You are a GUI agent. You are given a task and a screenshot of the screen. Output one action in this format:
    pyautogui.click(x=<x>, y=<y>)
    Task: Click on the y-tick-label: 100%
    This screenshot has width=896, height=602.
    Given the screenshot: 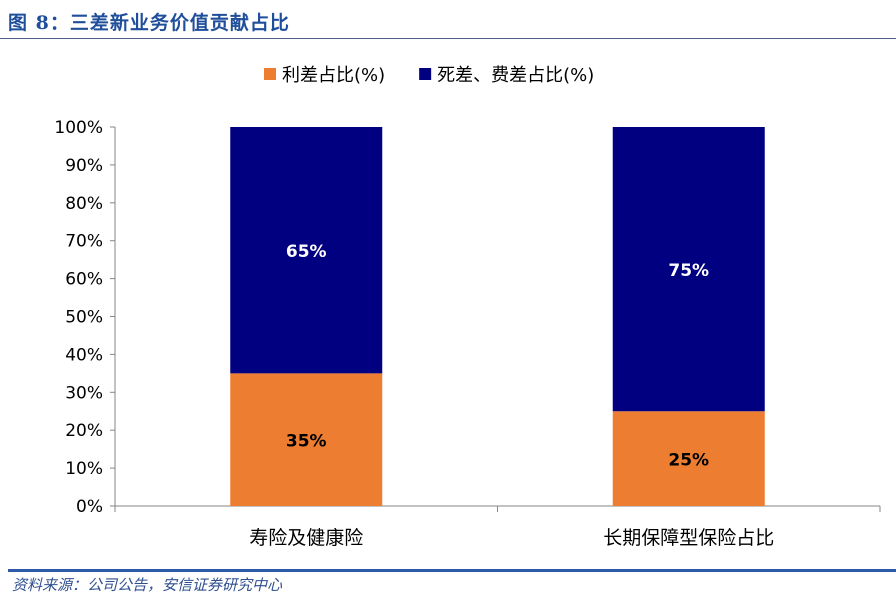 What is the action you would take?
    pyautogui.click(x=78, y=128)
    